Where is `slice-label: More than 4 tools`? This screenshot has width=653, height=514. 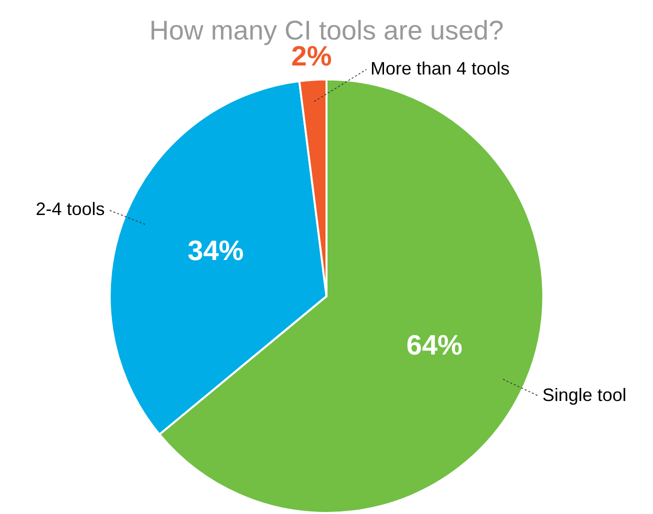 slice-label: More than 4 tools is located at coordinates (440, 68).